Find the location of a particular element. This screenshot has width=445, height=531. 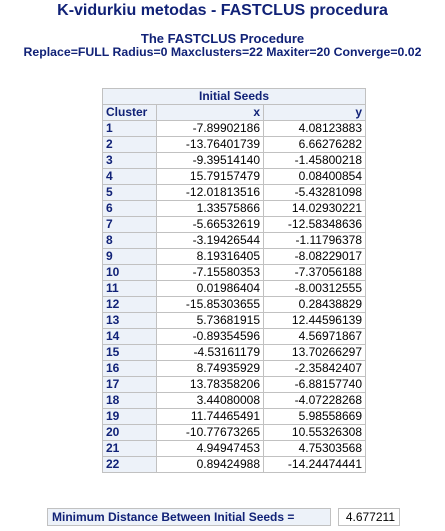

table-row: 16 8.74935929 -2.35842407 is located at coordinates (234, 368).